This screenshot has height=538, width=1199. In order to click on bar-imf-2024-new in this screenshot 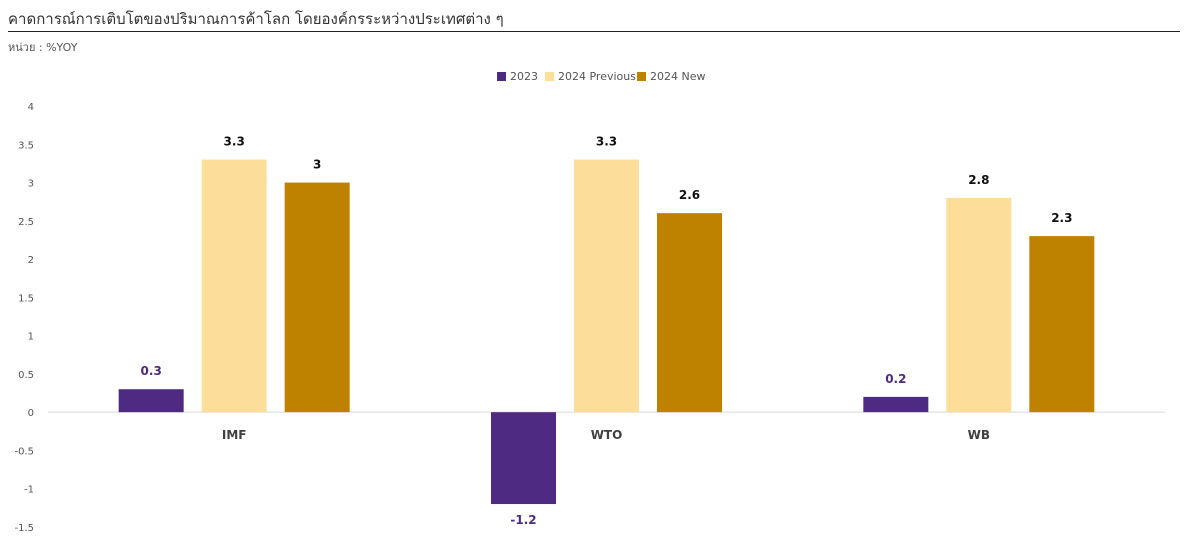, I will do `click(317, 297)`.